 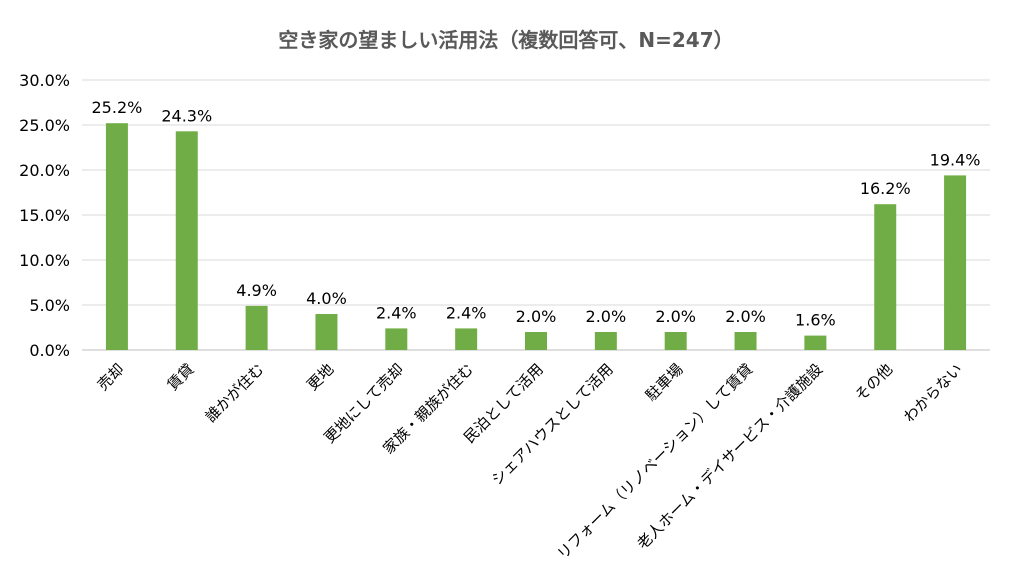 What do you see at coordinates (44, 215) in the screenshot?
I see `y-tick-label: 15.0%` at bounding box center [44, 215].